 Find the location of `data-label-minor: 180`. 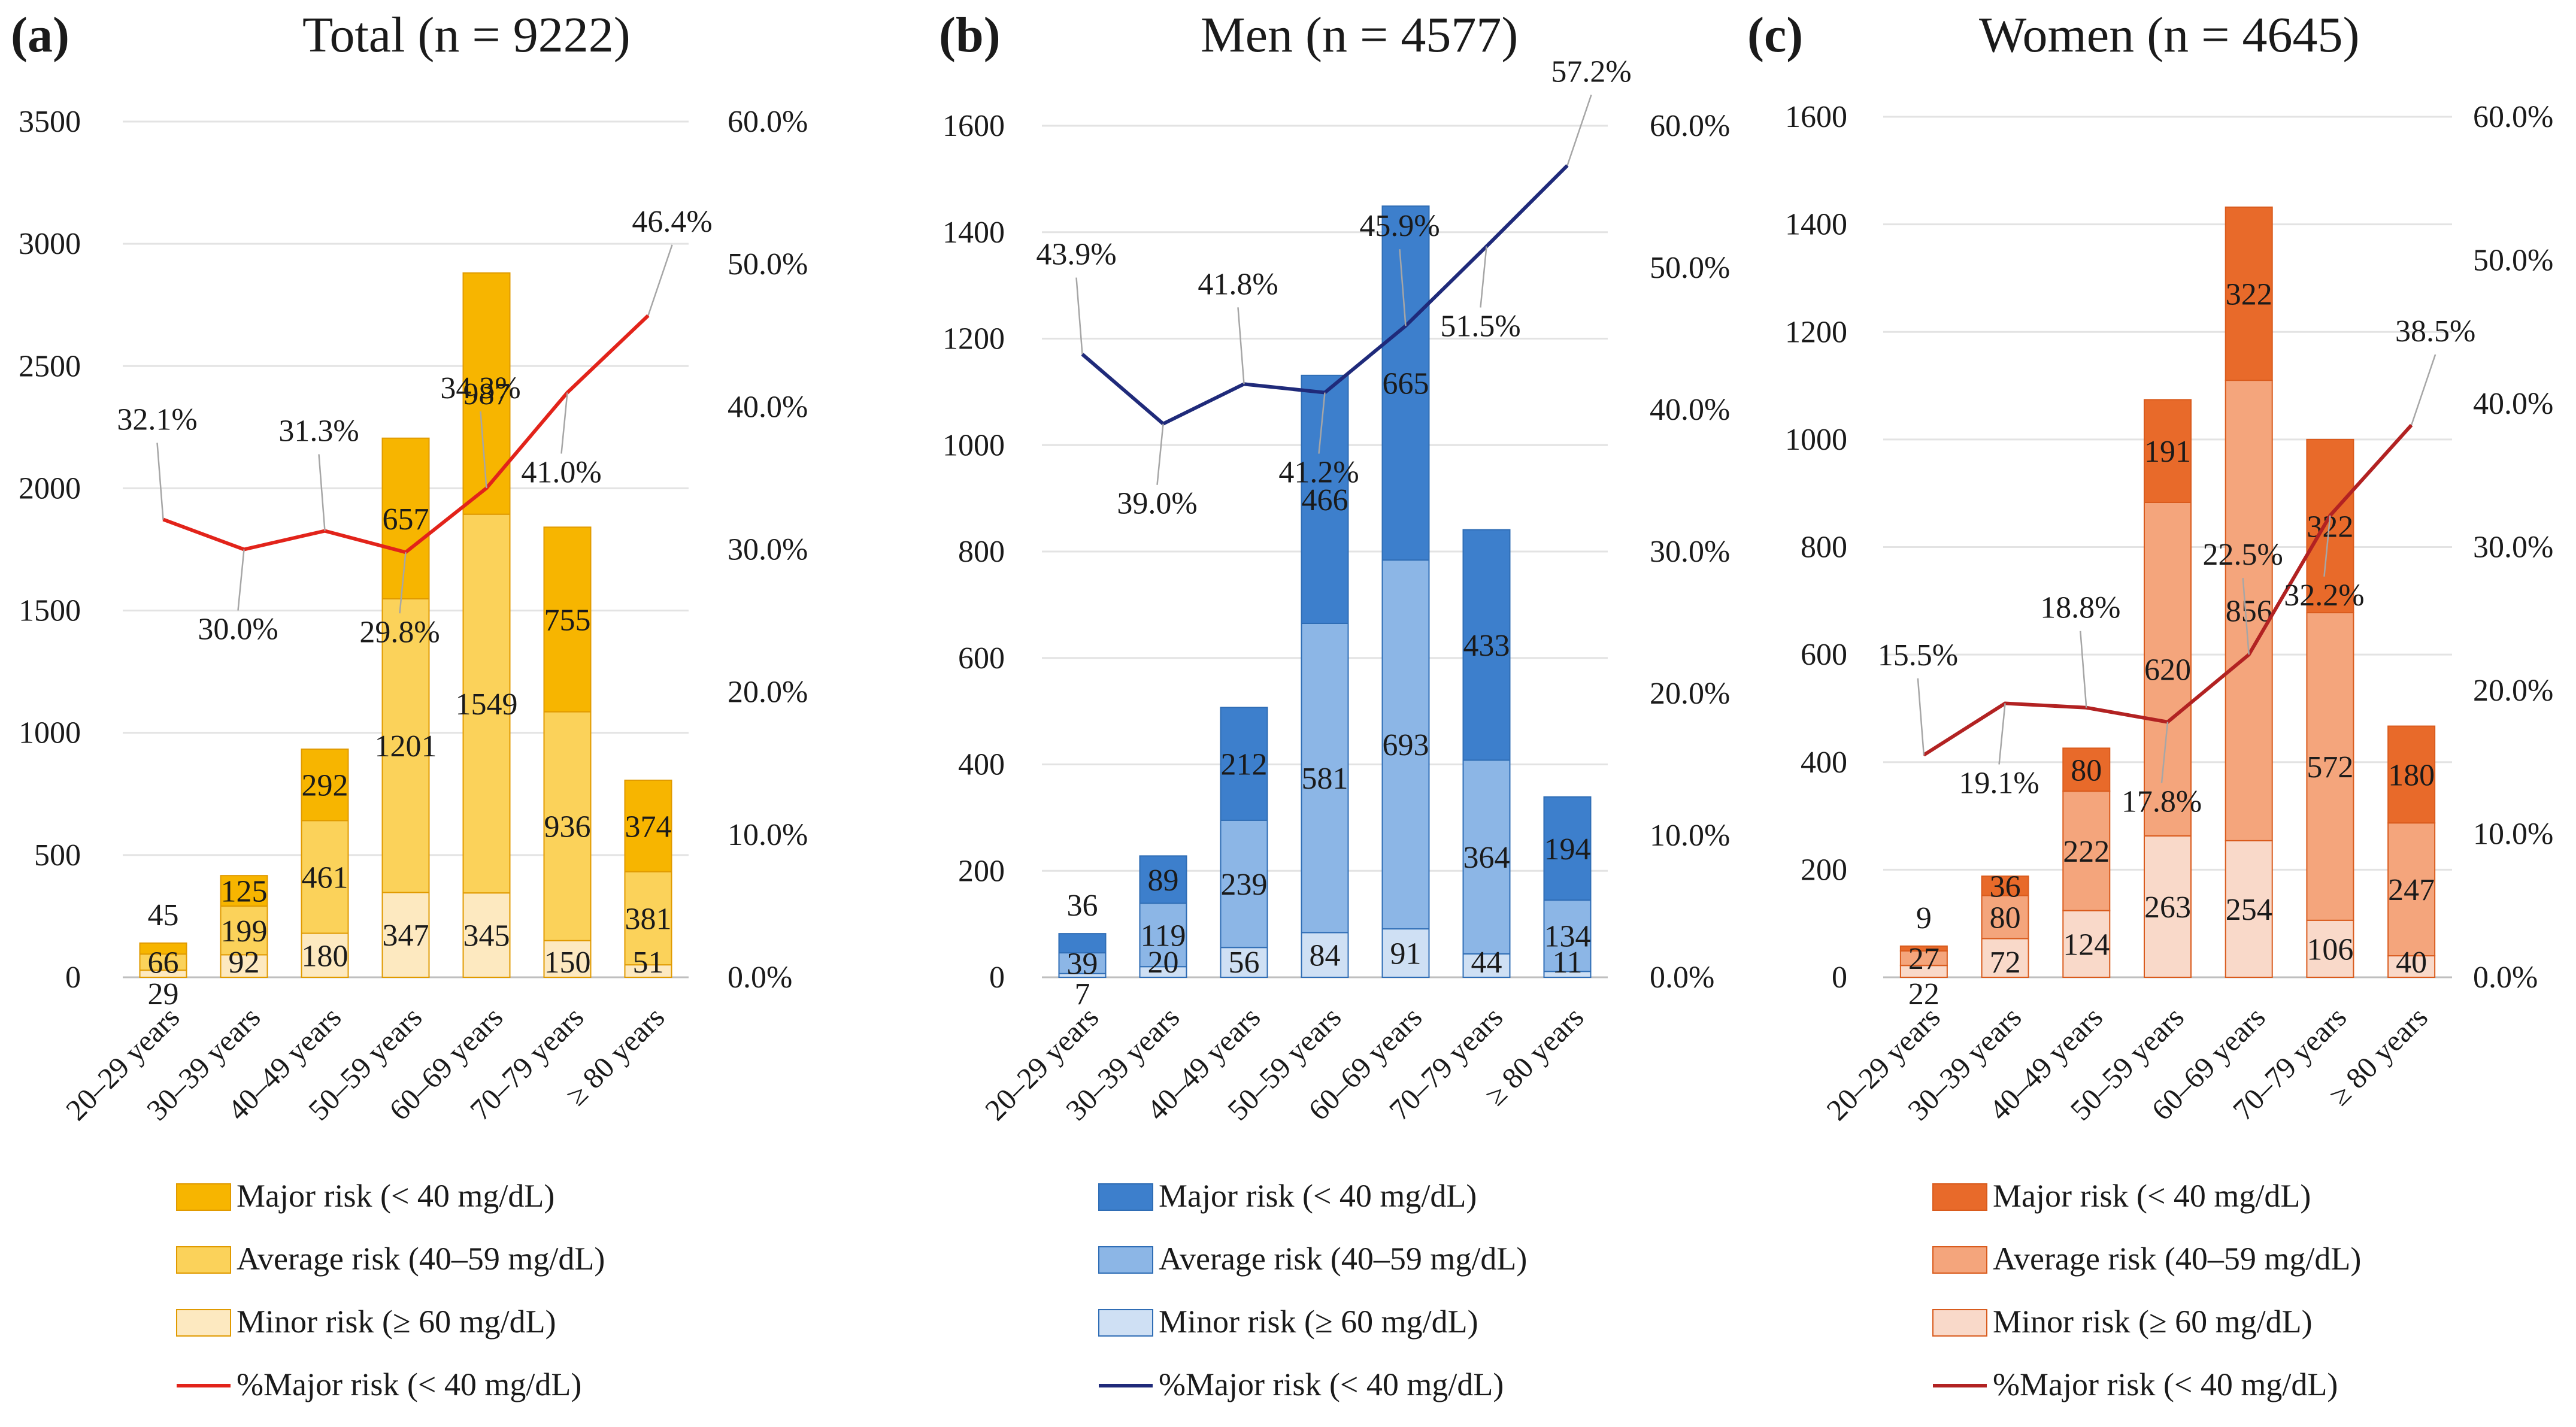

data-label-minor: 180 is located at coordinates (325, 956).